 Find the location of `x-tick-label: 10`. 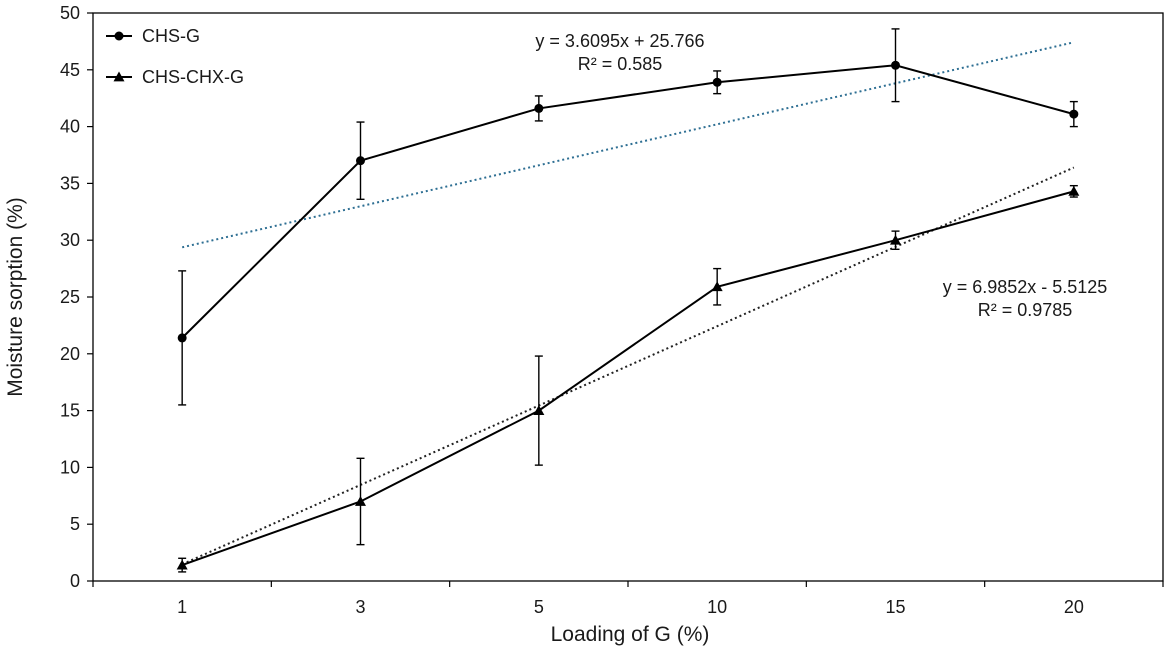

x-tick-label: 10 is located at coordinates (717, 607).